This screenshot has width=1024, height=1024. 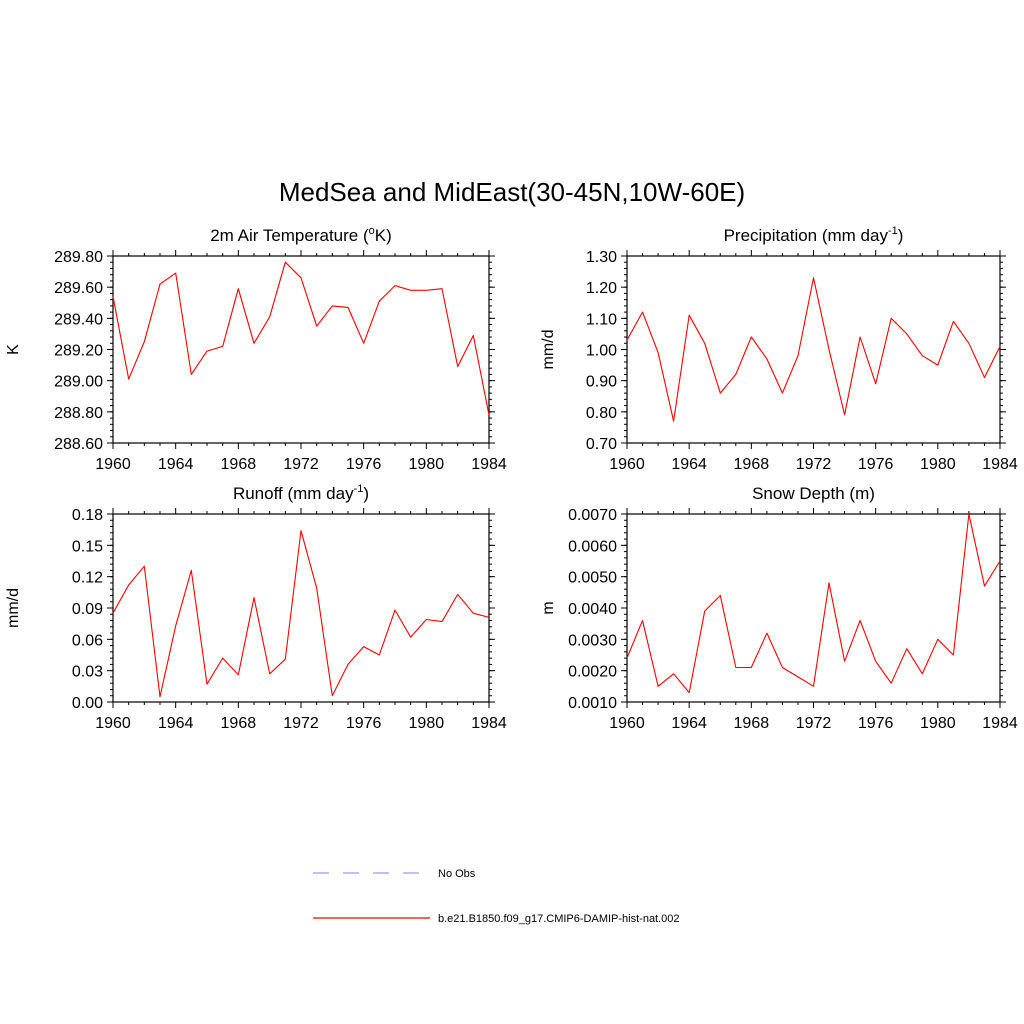 I want to click on y-tick-label: 288.80, so click(x=78, y=413).